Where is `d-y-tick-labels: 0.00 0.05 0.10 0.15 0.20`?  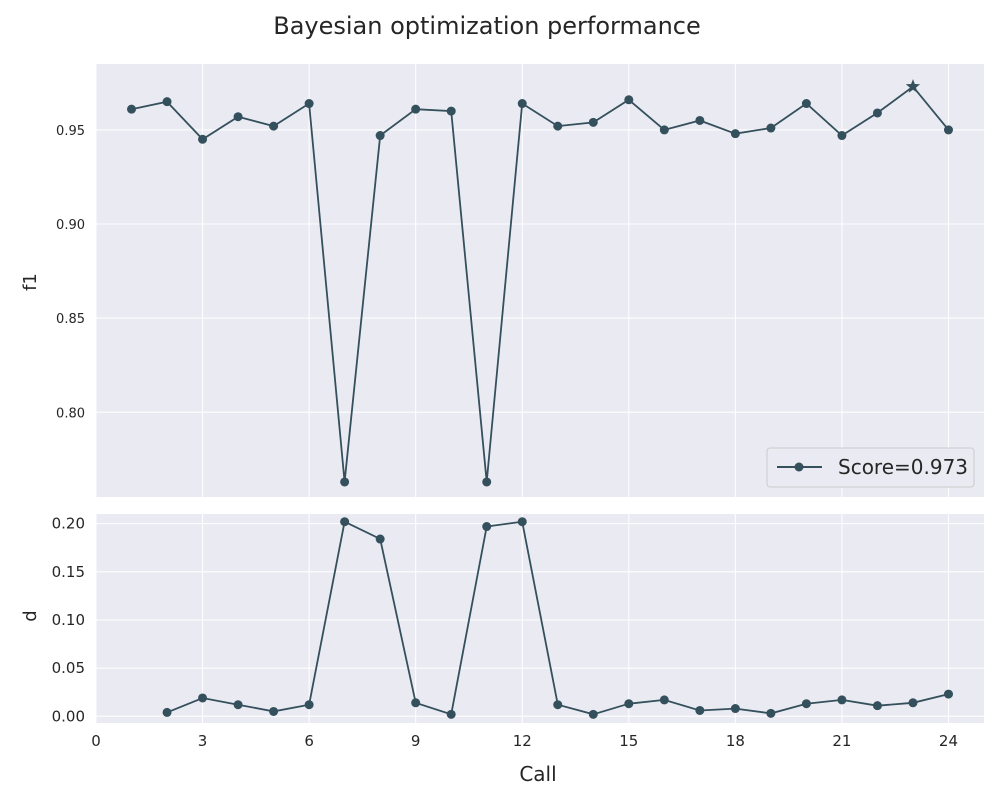
d-y-tick-labels: 0.00 0.05 0.10 0.15 0.20 is located at coordinates (68, 620).